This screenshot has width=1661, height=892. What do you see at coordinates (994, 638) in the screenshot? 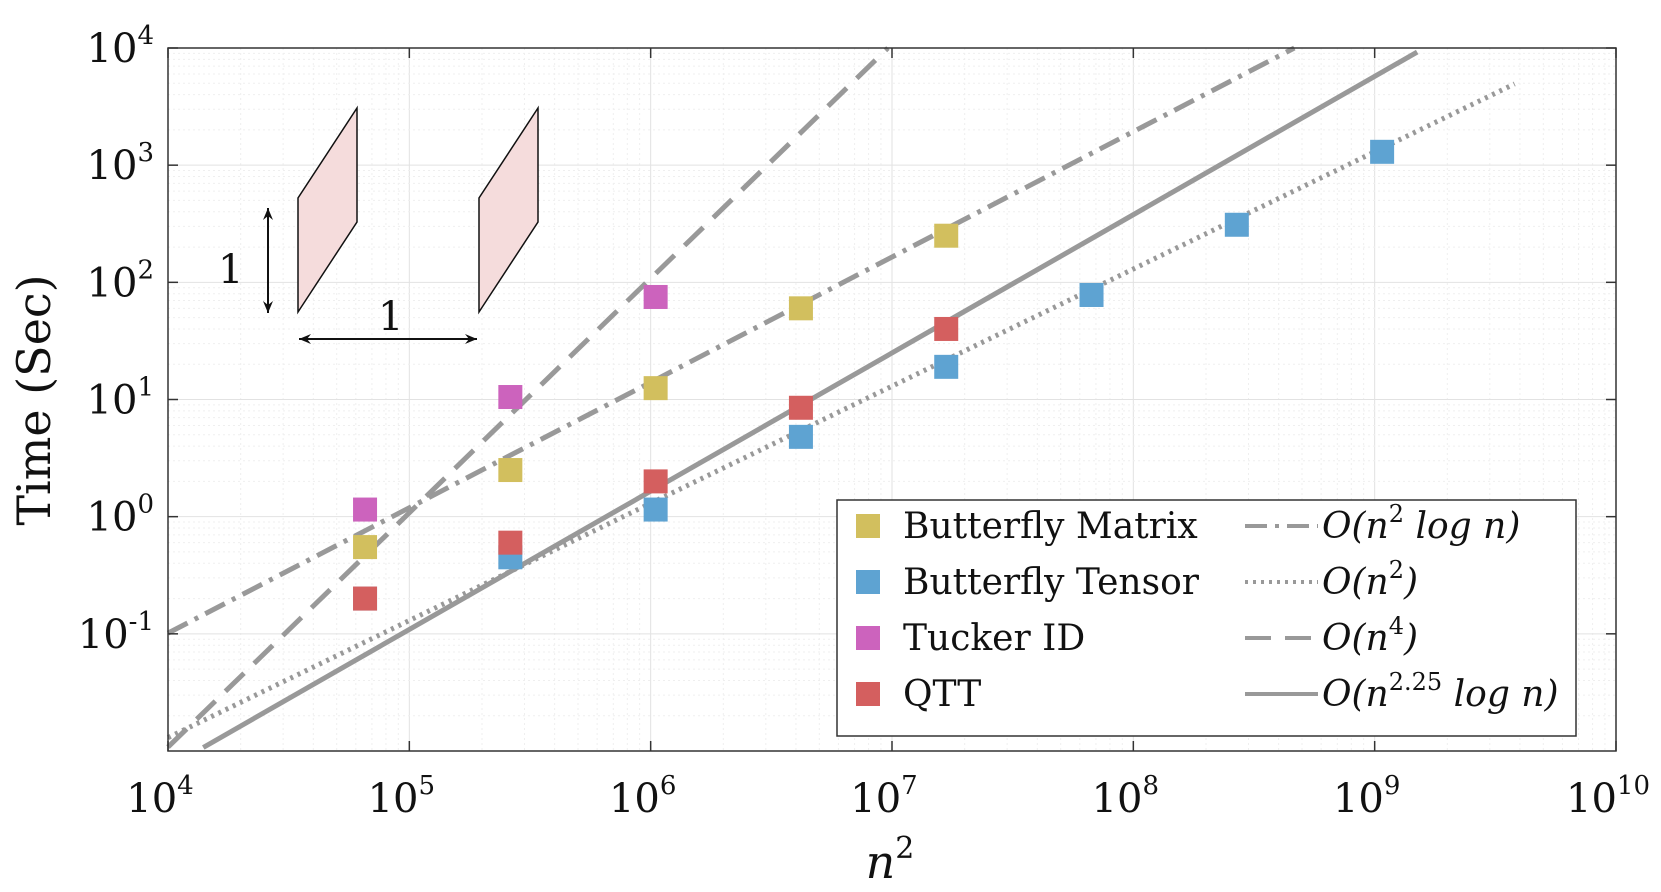
I see `legend-label-tucker-id: Tucker ID` at bounding box center [994, 638].